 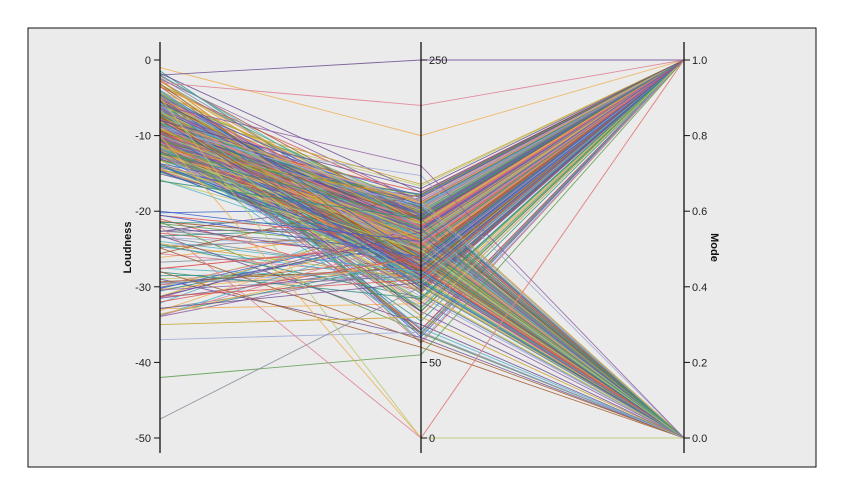 I want to click on tick-label: -20, so click(x=143, y=212).